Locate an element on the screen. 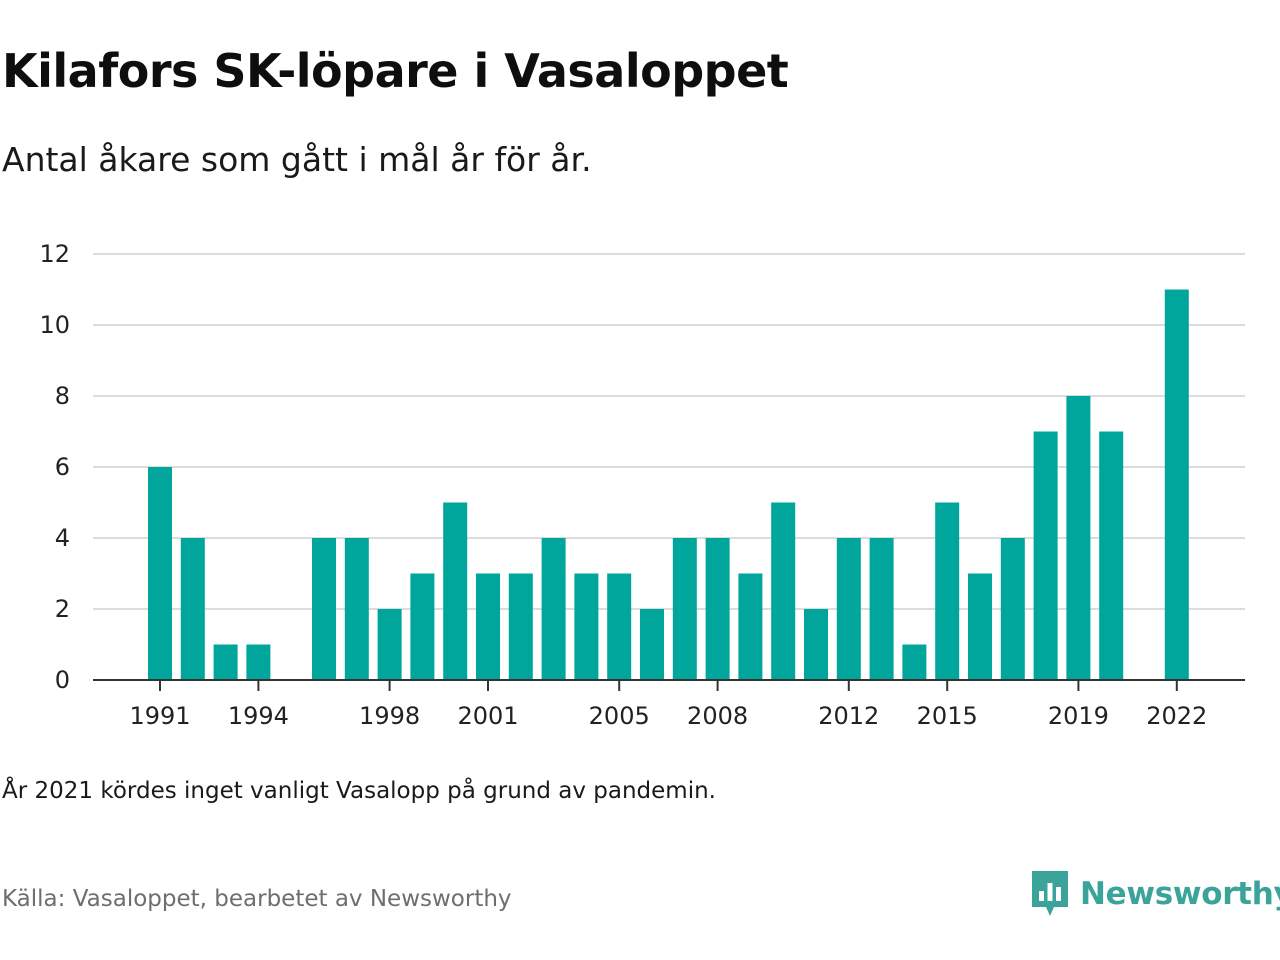  bar-1991 is located at coordinates (160, 573).